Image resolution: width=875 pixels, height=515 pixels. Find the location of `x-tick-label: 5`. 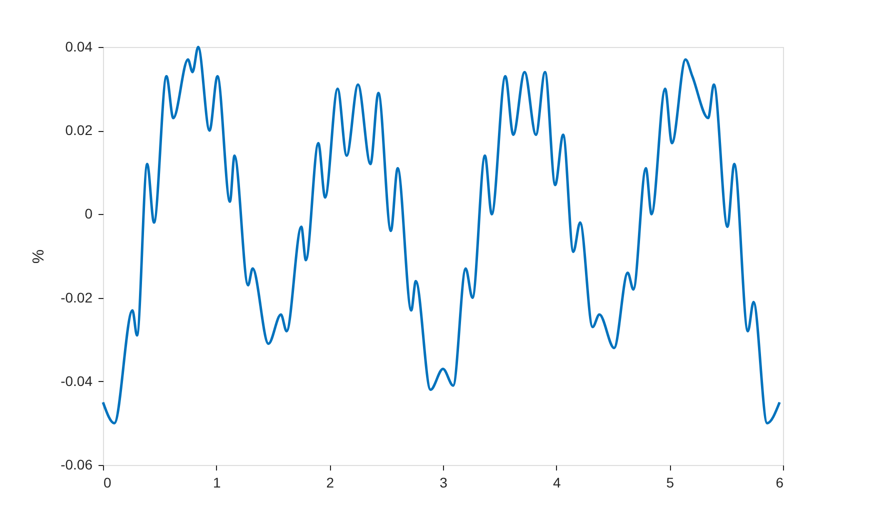

x-tick-label: 5 is located at coordinates (670, 482).